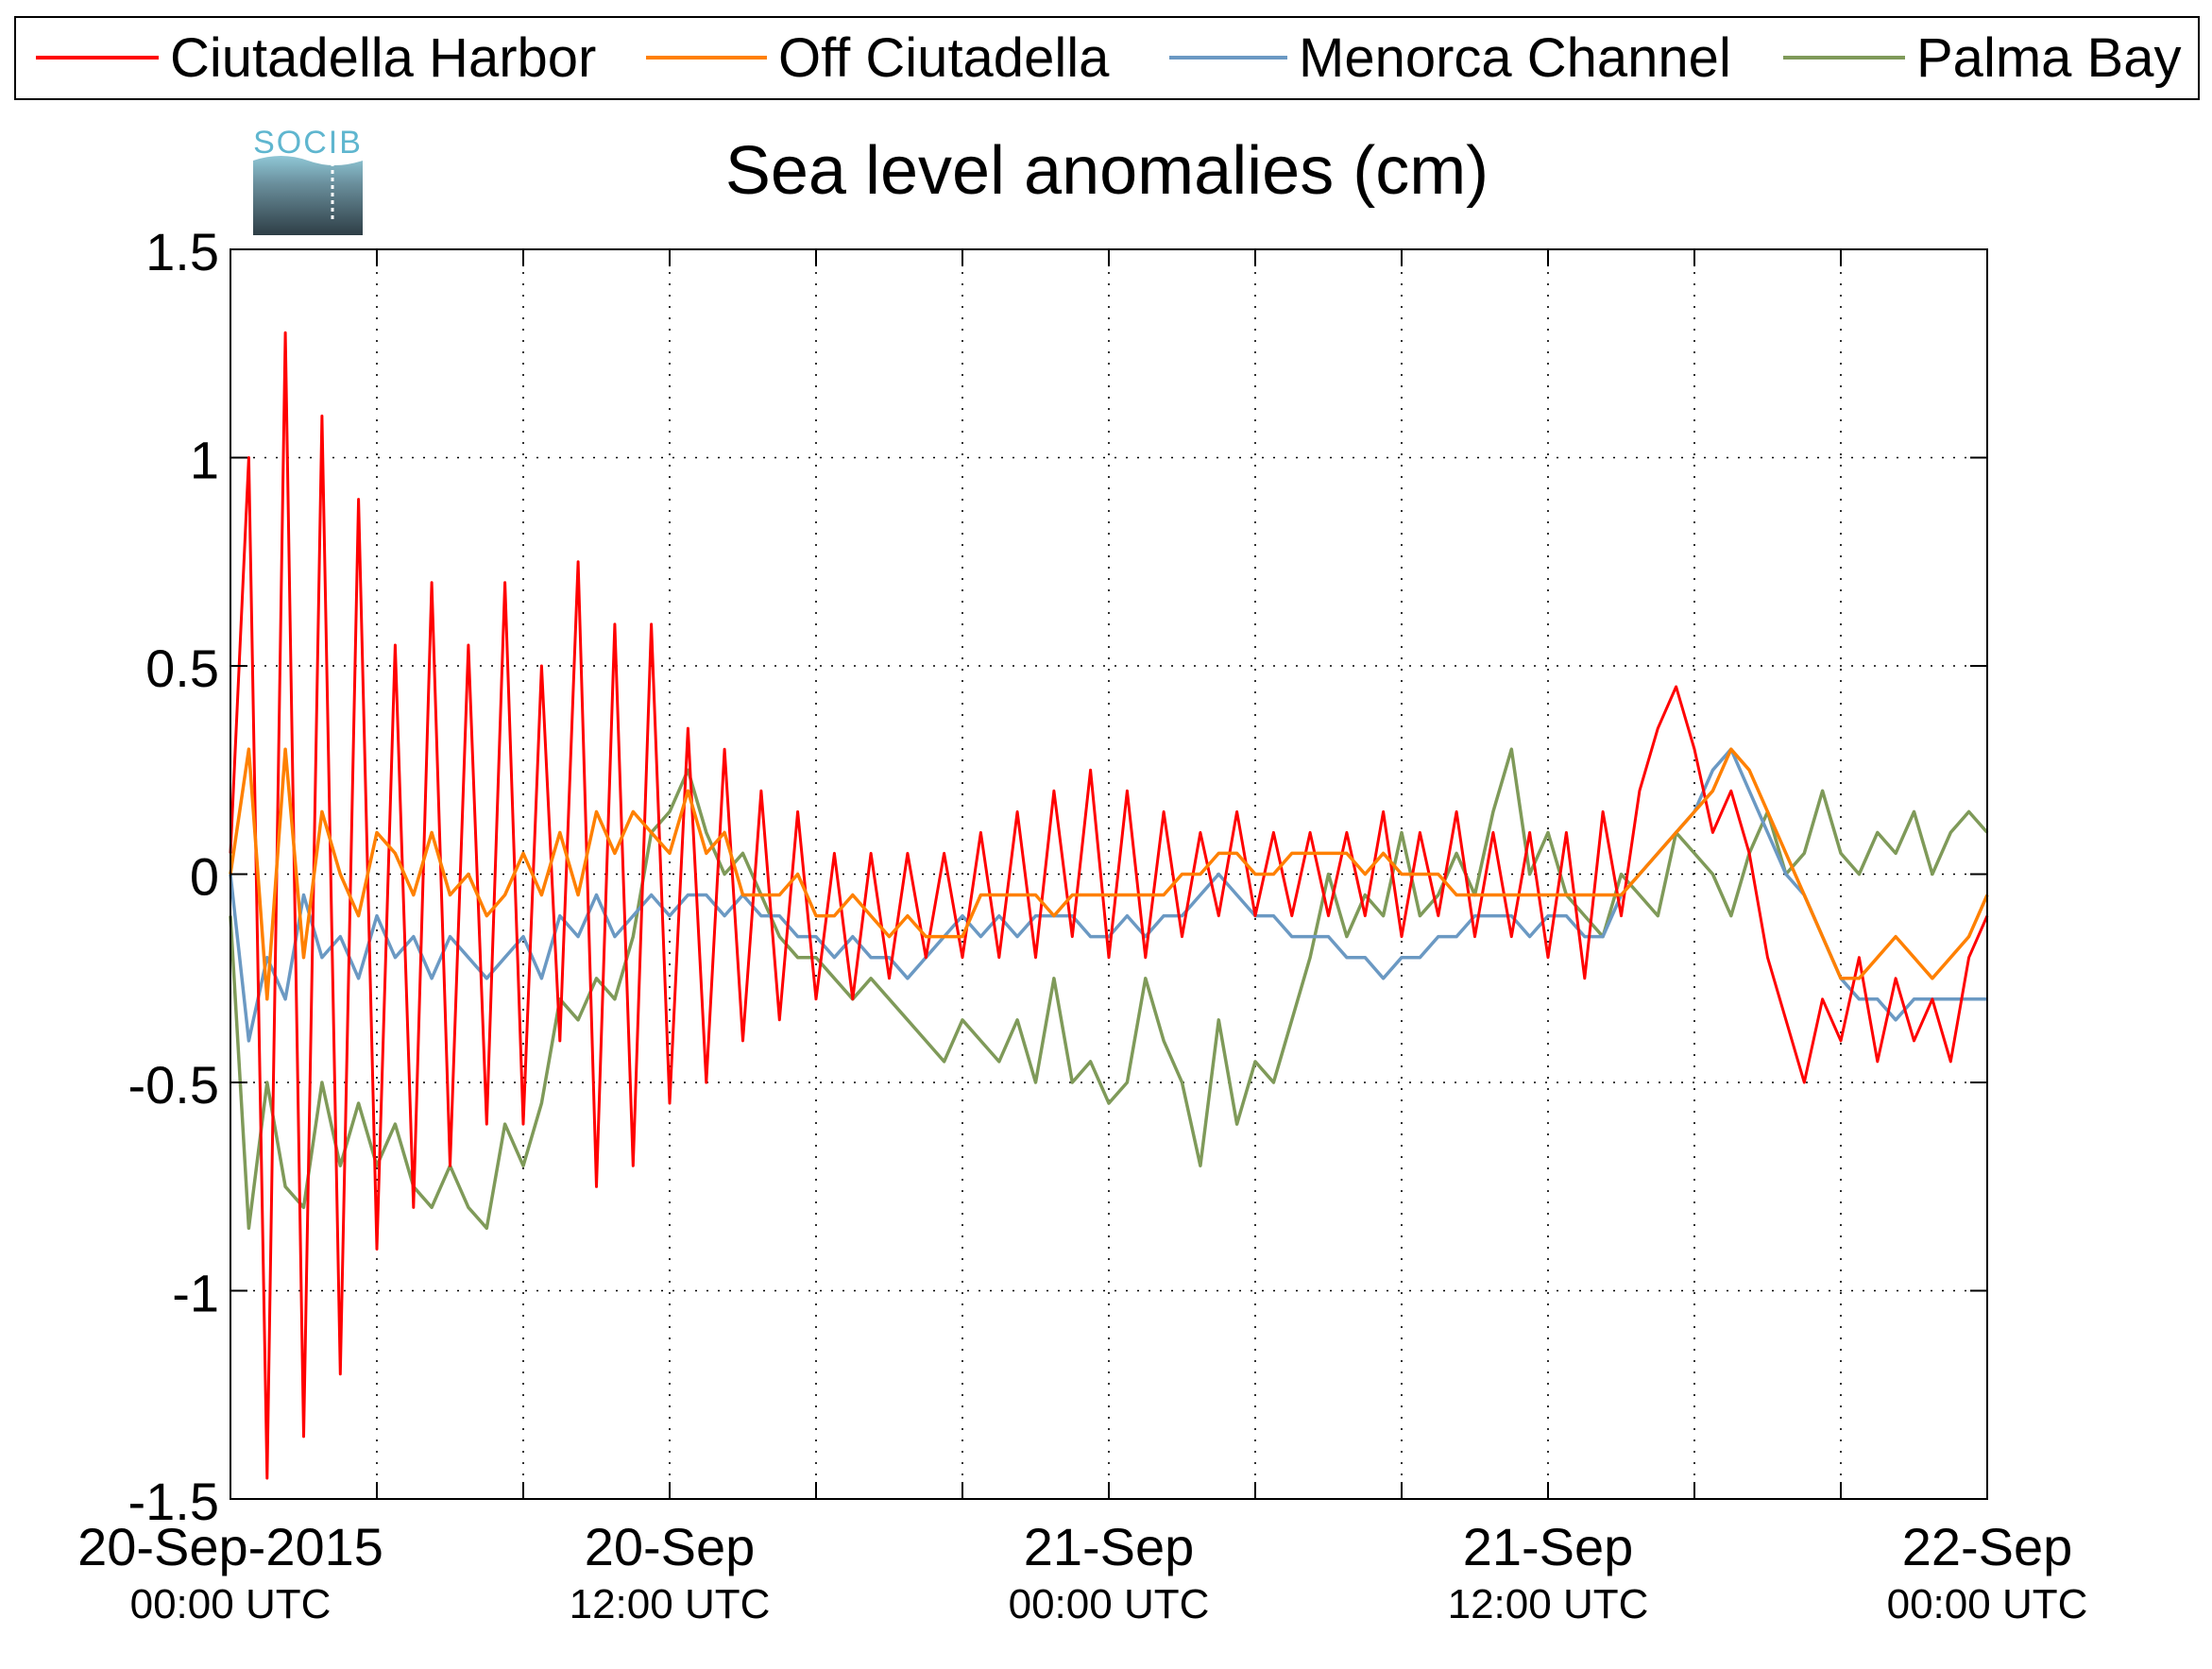 This screenshot has width=2212, height=1669. Describe the element at coordinates (204, 877) in the screenshot. I see `y-tick-label: 0` at that location.